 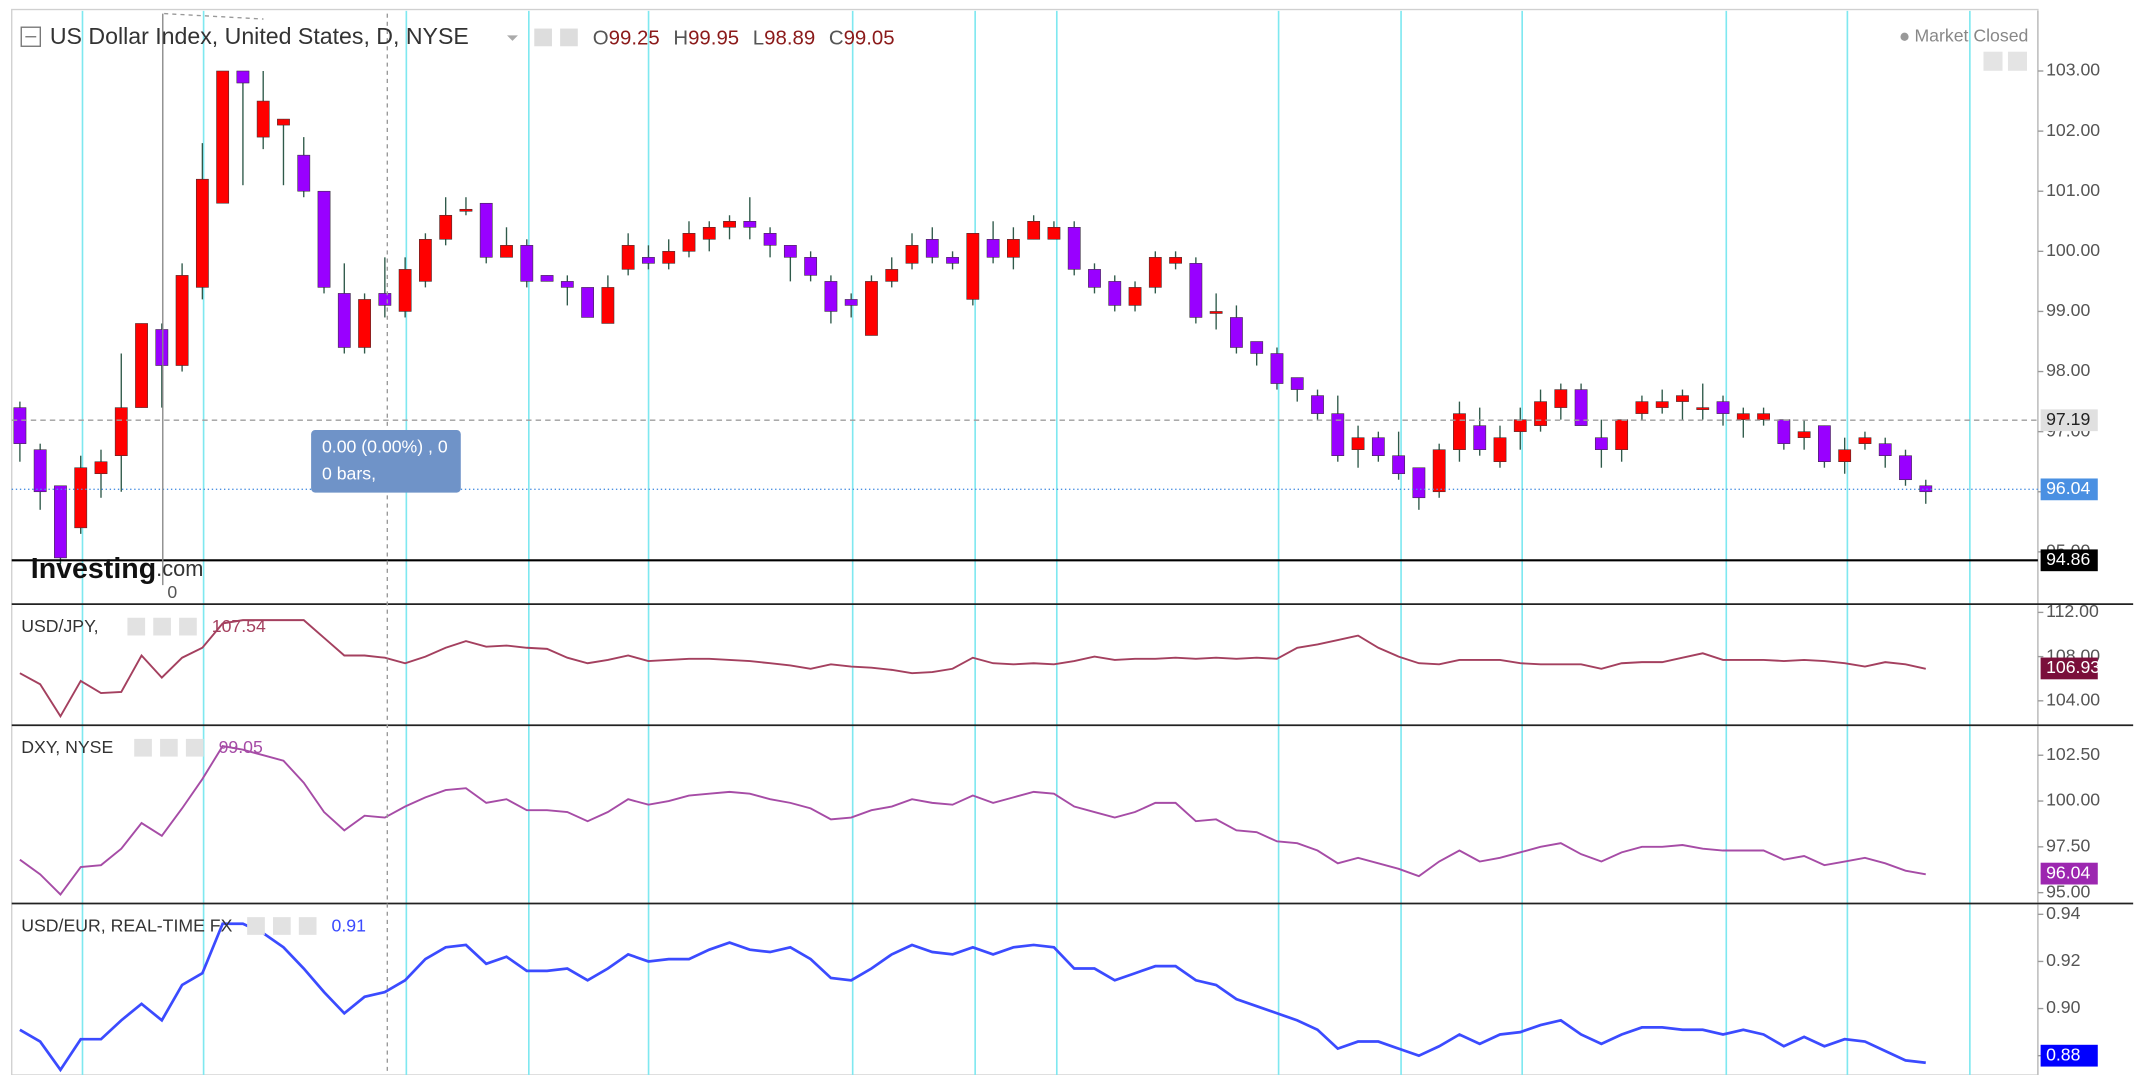 I want to click on dropdown-arrow, so click(x=512, y=38).